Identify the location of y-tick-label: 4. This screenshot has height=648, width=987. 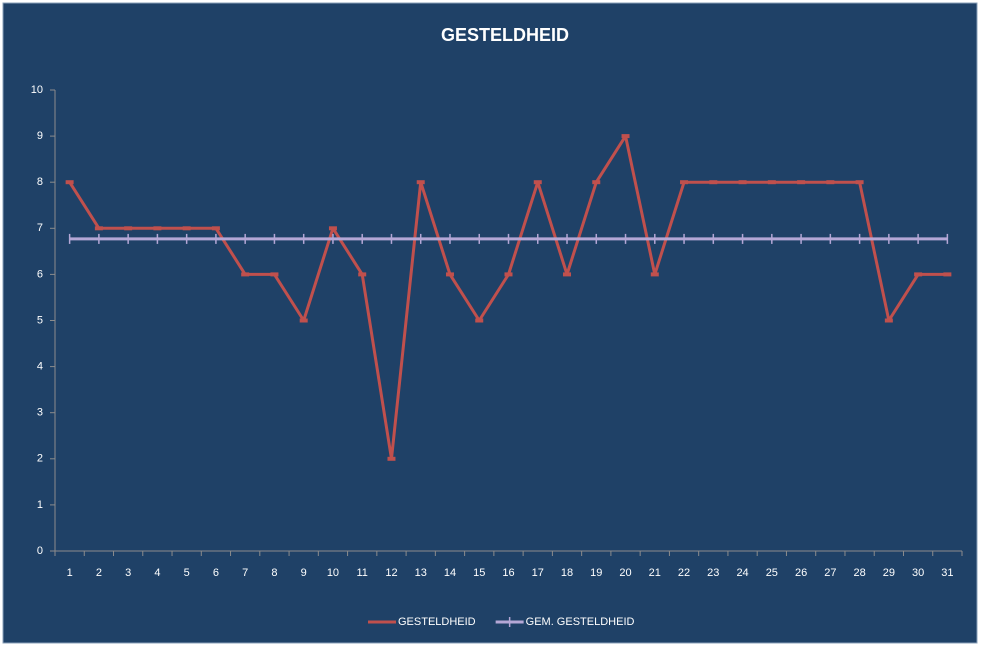
(40, 367).